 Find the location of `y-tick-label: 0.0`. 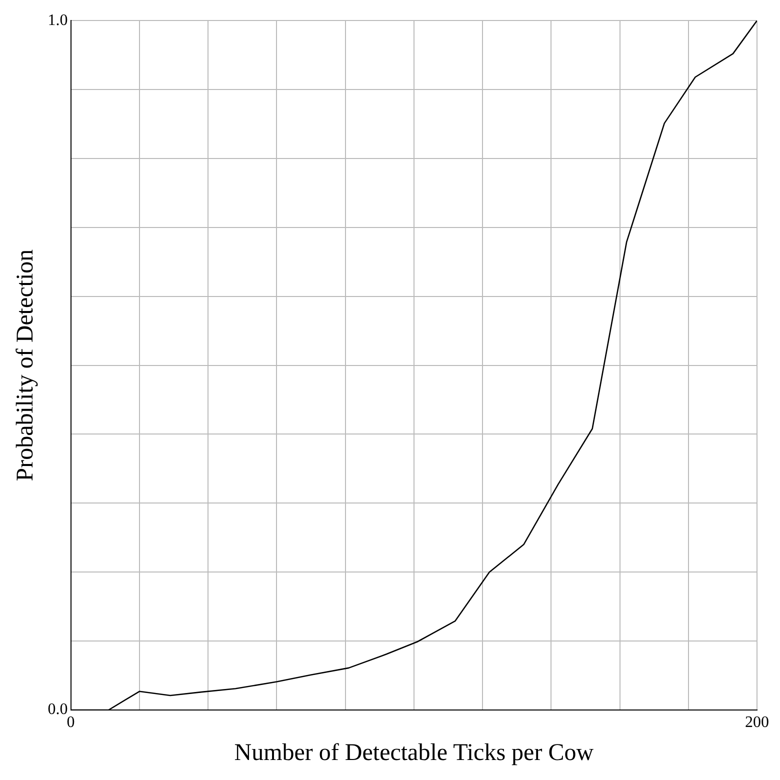

y-tick-label: 0.0 is located at coordinates (58, 709).